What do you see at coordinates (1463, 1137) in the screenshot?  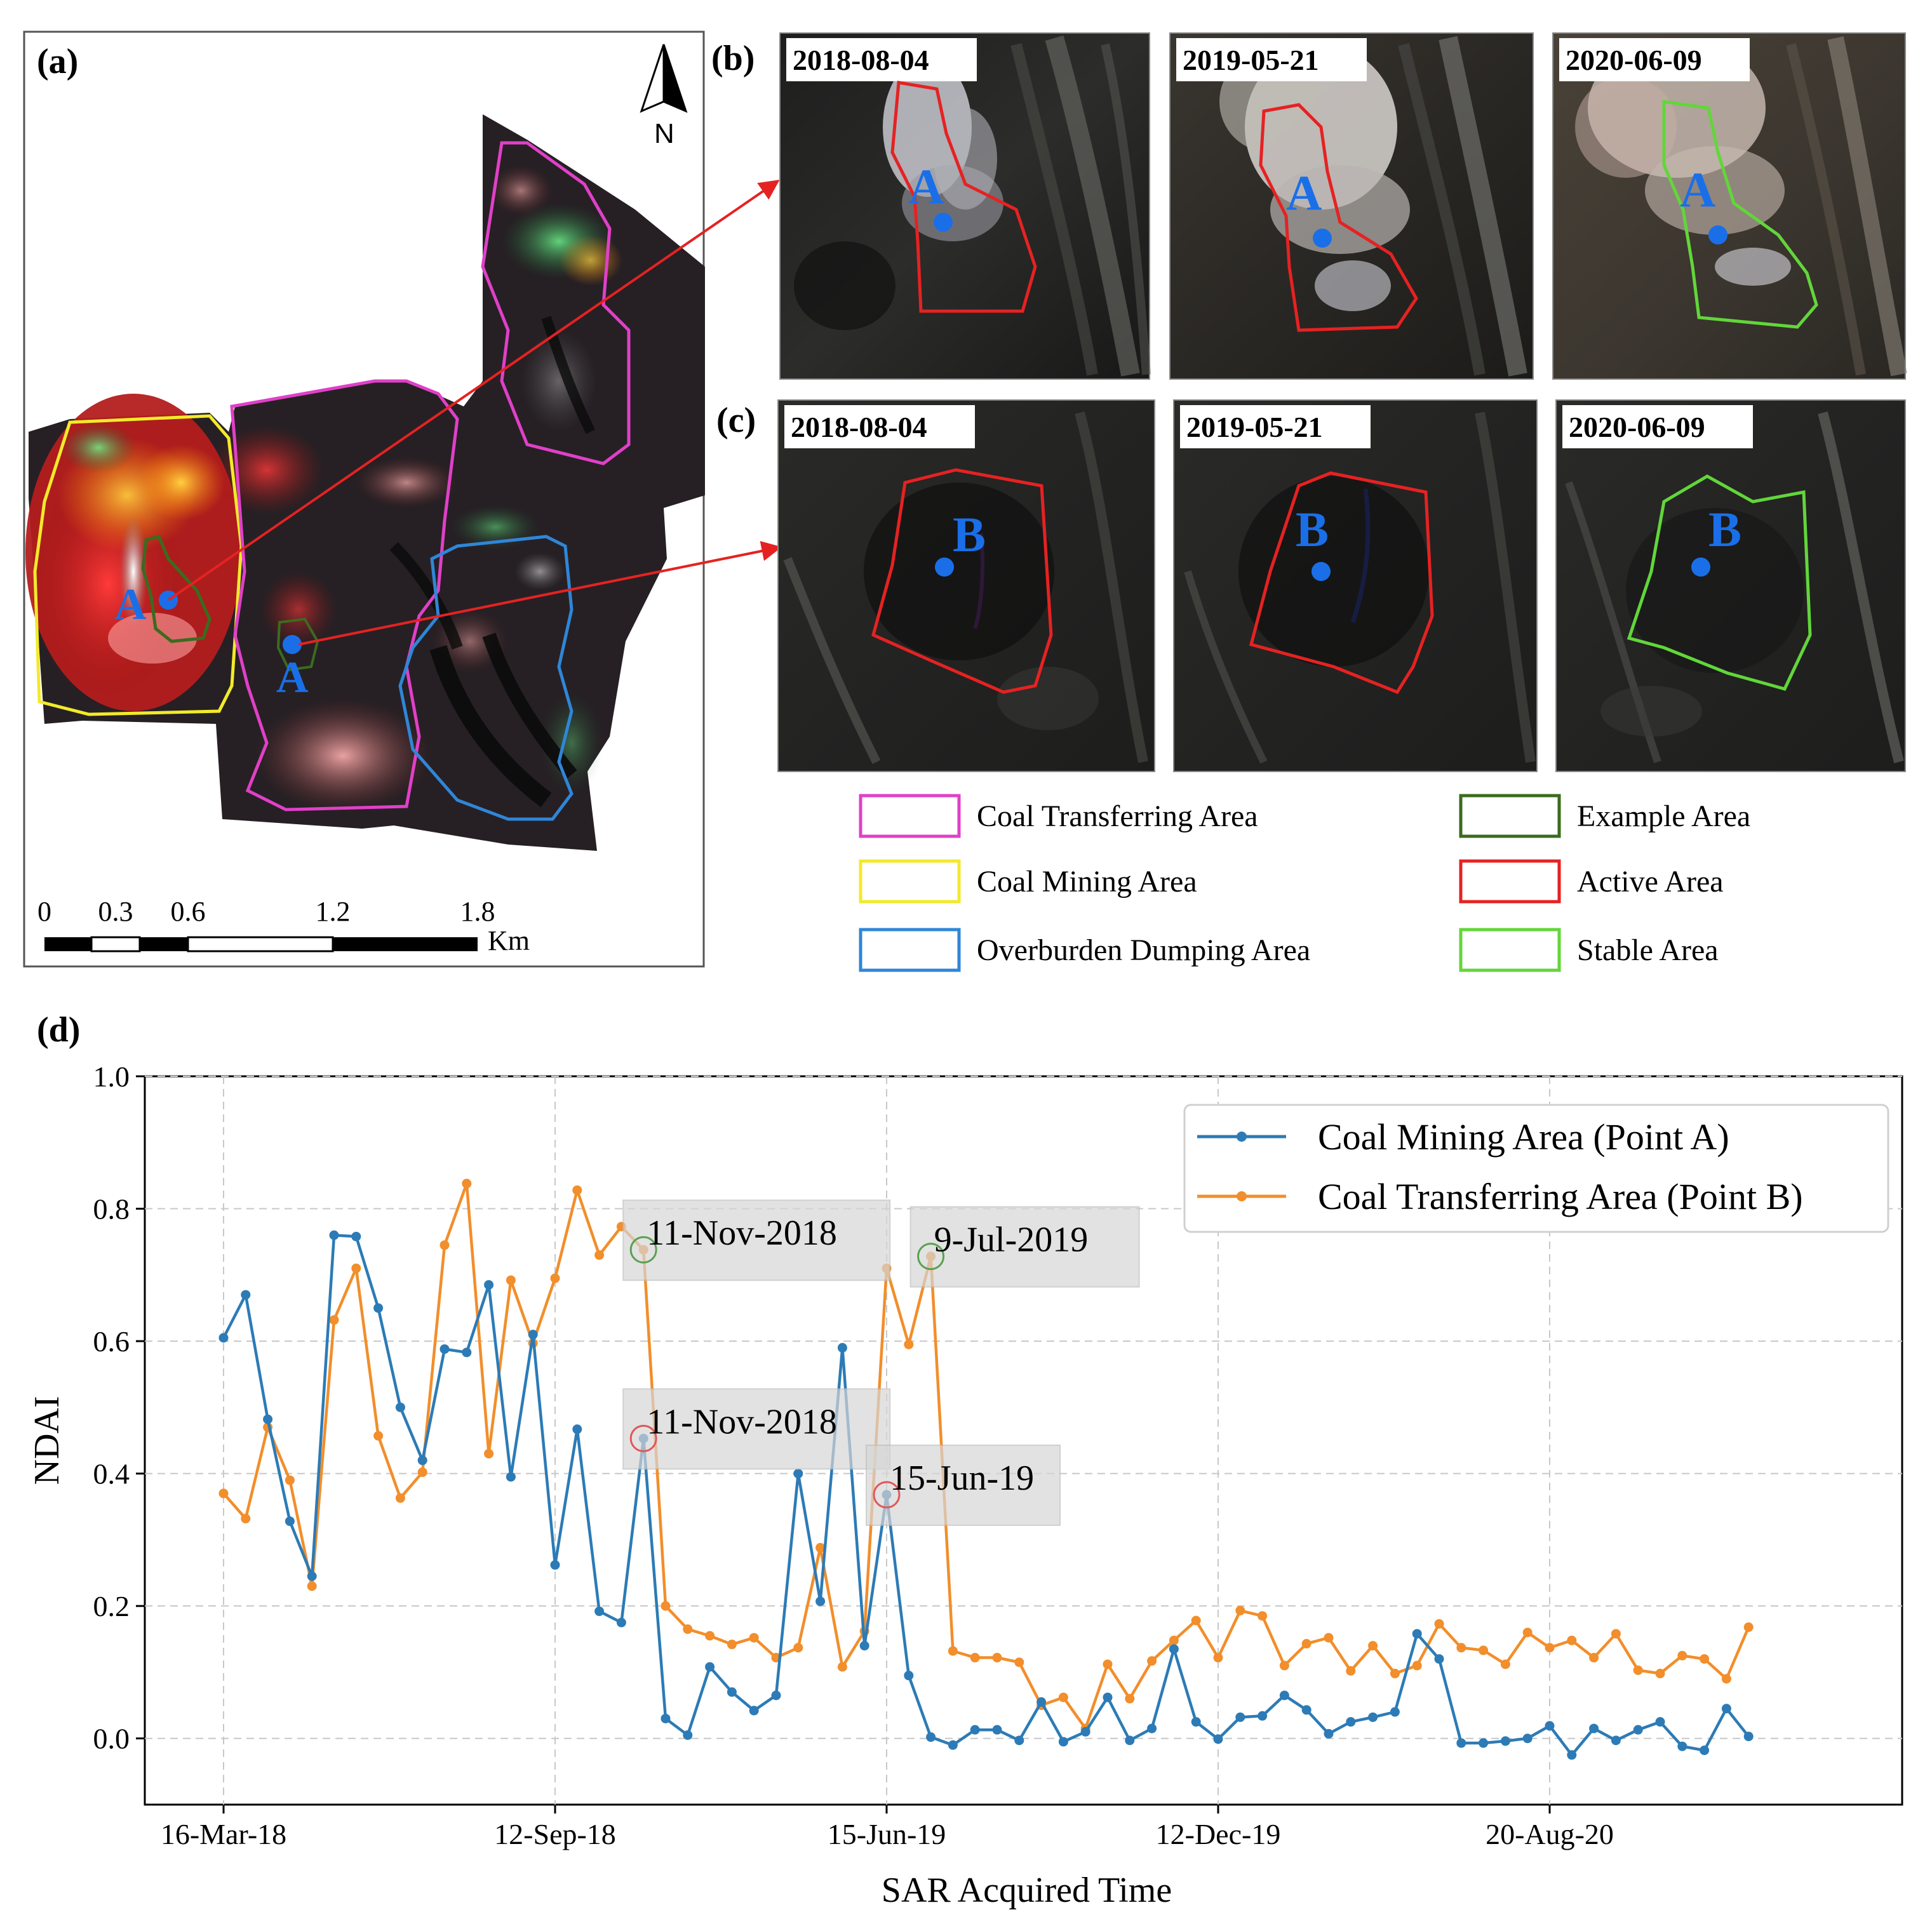 I see `chart-legend-item: Coal Mining Area (Point A)` at bounding box center [1463, 1137].